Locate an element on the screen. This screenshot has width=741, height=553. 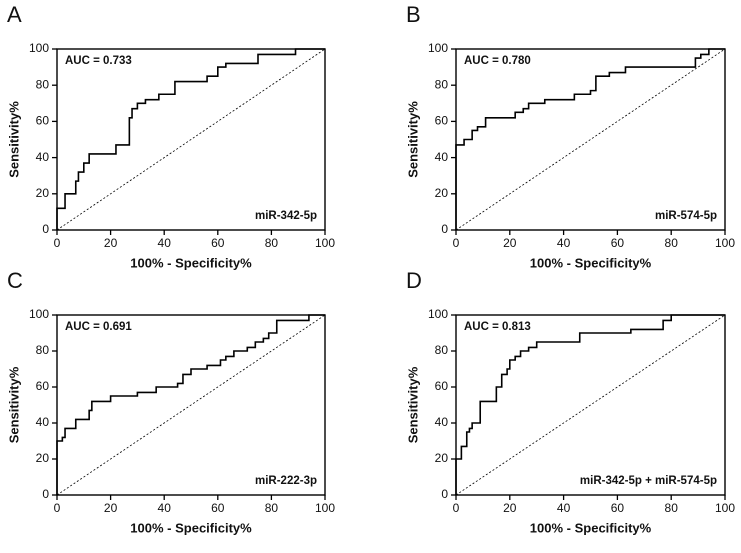
panel-label: C is located at coordinates (15, 280).